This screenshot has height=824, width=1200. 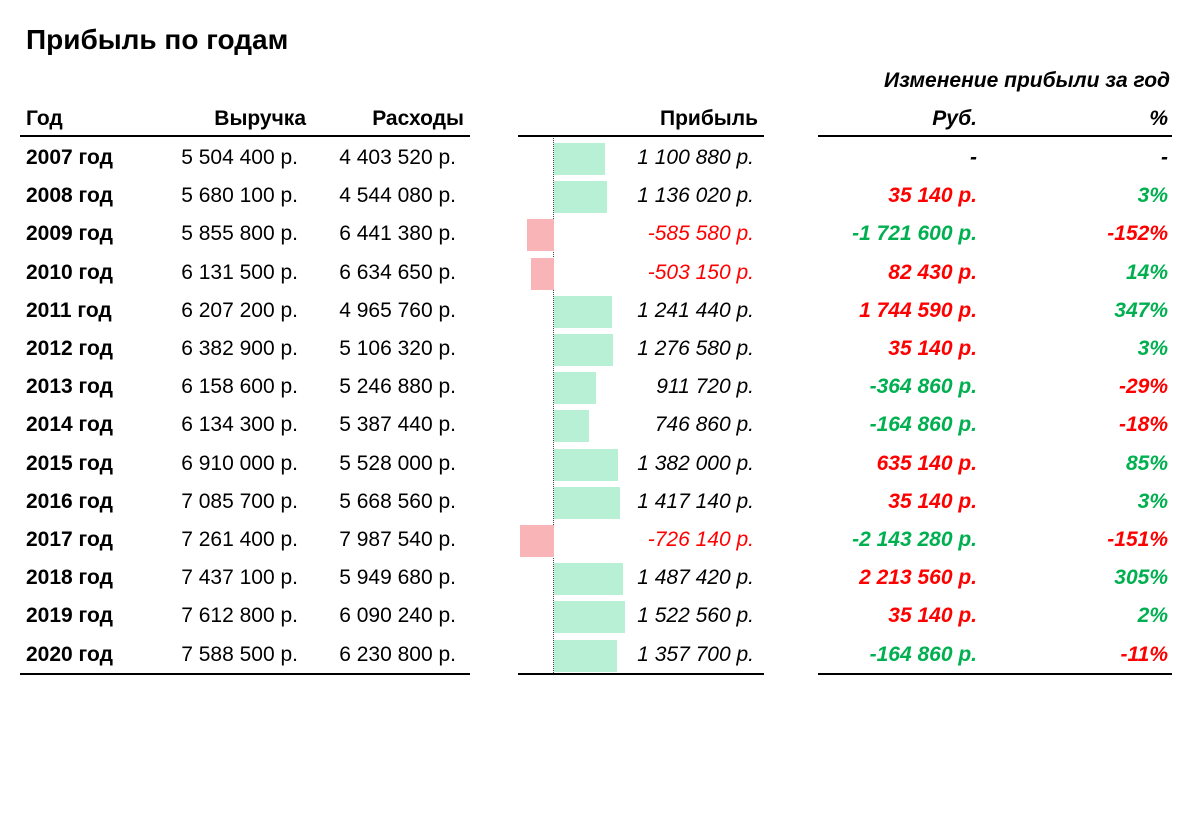 I want to click on header-divider-profit, so click(x=641, y=136).